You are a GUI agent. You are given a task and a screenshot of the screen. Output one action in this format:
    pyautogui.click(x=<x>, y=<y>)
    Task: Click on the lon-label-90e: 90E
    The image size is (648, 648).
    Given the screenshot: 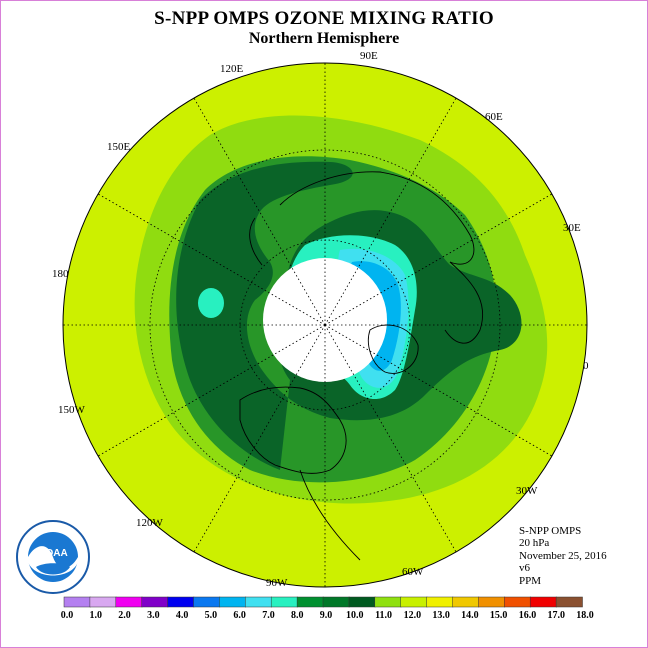 What is the action you would take?
    pyautogui.click(x=369, y=56)
    